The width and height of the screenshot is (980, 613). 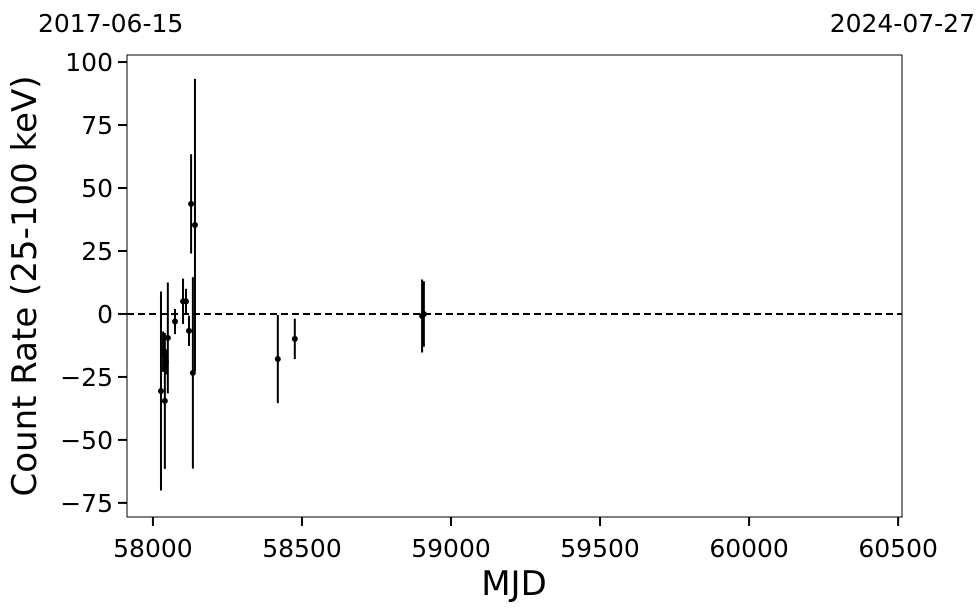 I want to click on x-tick-label: 58500, so click(x=302, y=548).